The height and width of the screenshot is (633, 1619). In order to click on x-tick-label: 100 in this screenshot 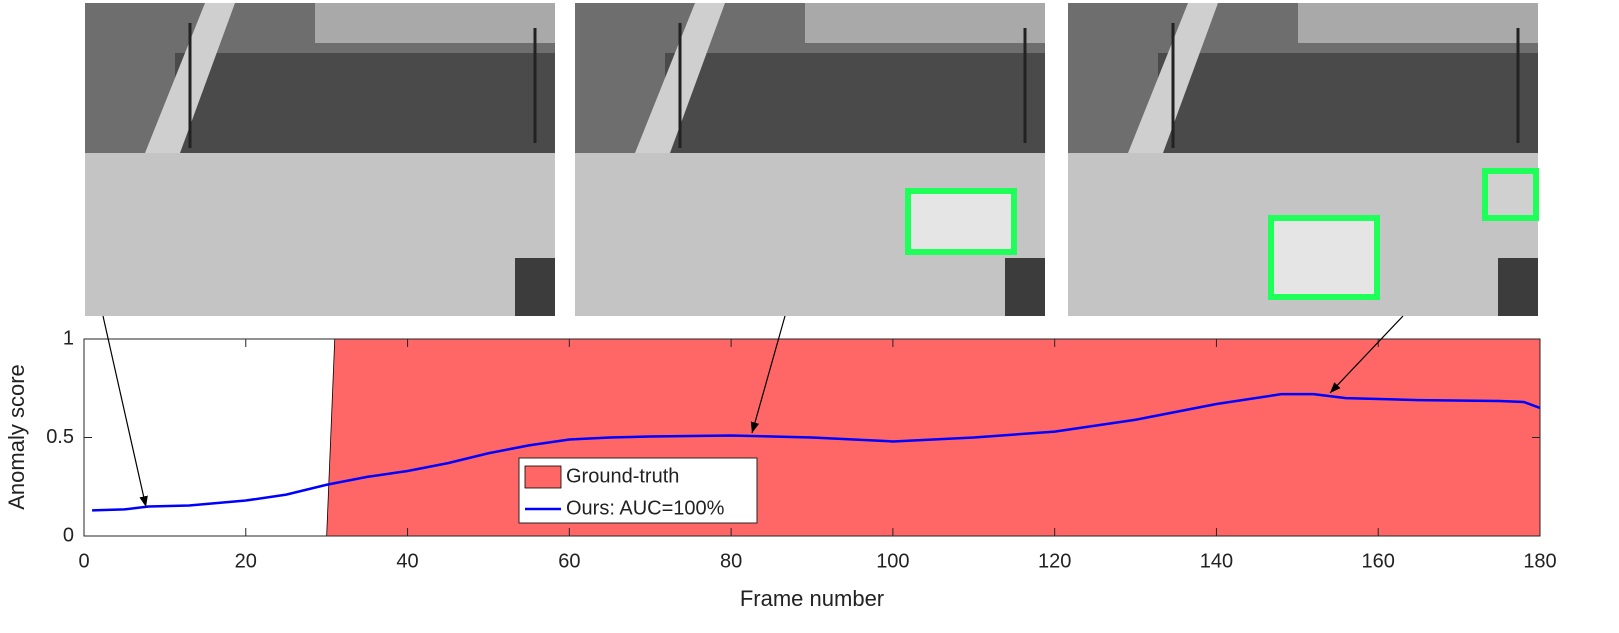, I will do `click(892, 561)`.